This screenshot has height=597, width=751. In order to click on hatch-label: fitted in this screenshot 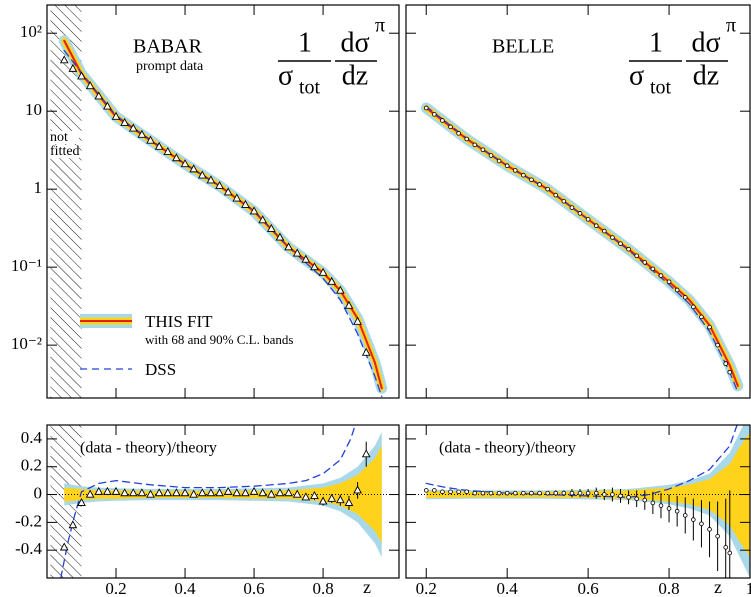, I will do `click(65, 151)`.